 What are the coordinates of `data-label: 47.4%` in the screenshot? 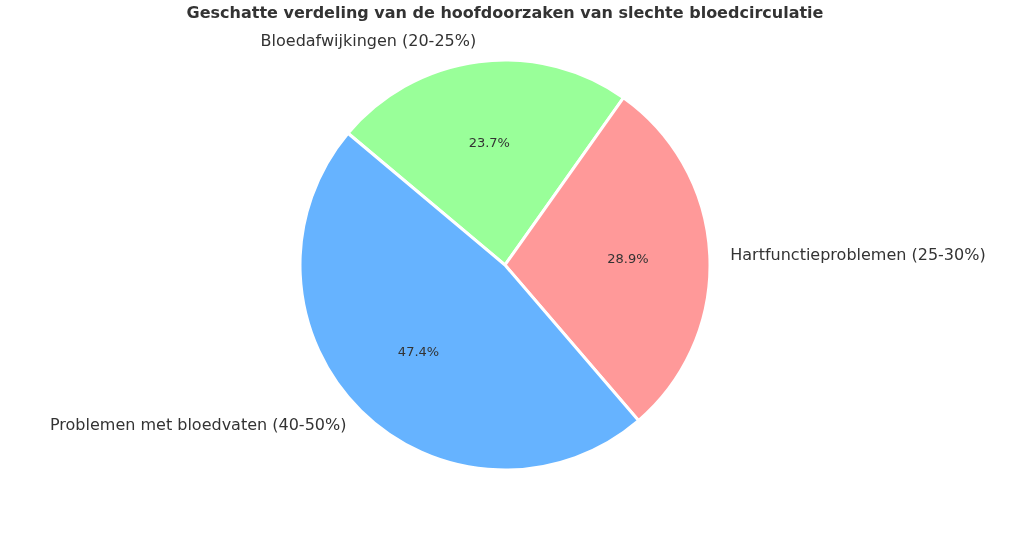 It's located at (418, 352).